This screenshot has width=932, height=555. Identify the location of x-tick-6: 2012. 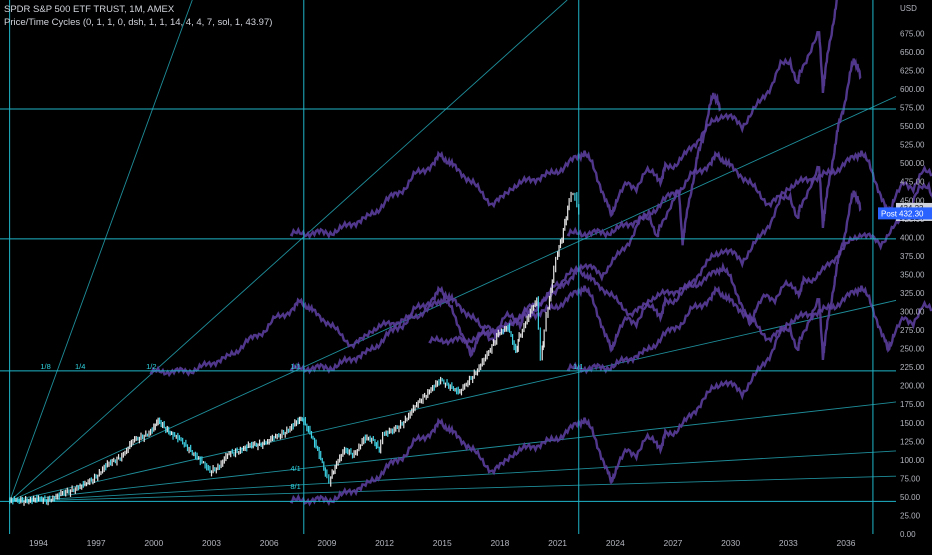
(384, 543).